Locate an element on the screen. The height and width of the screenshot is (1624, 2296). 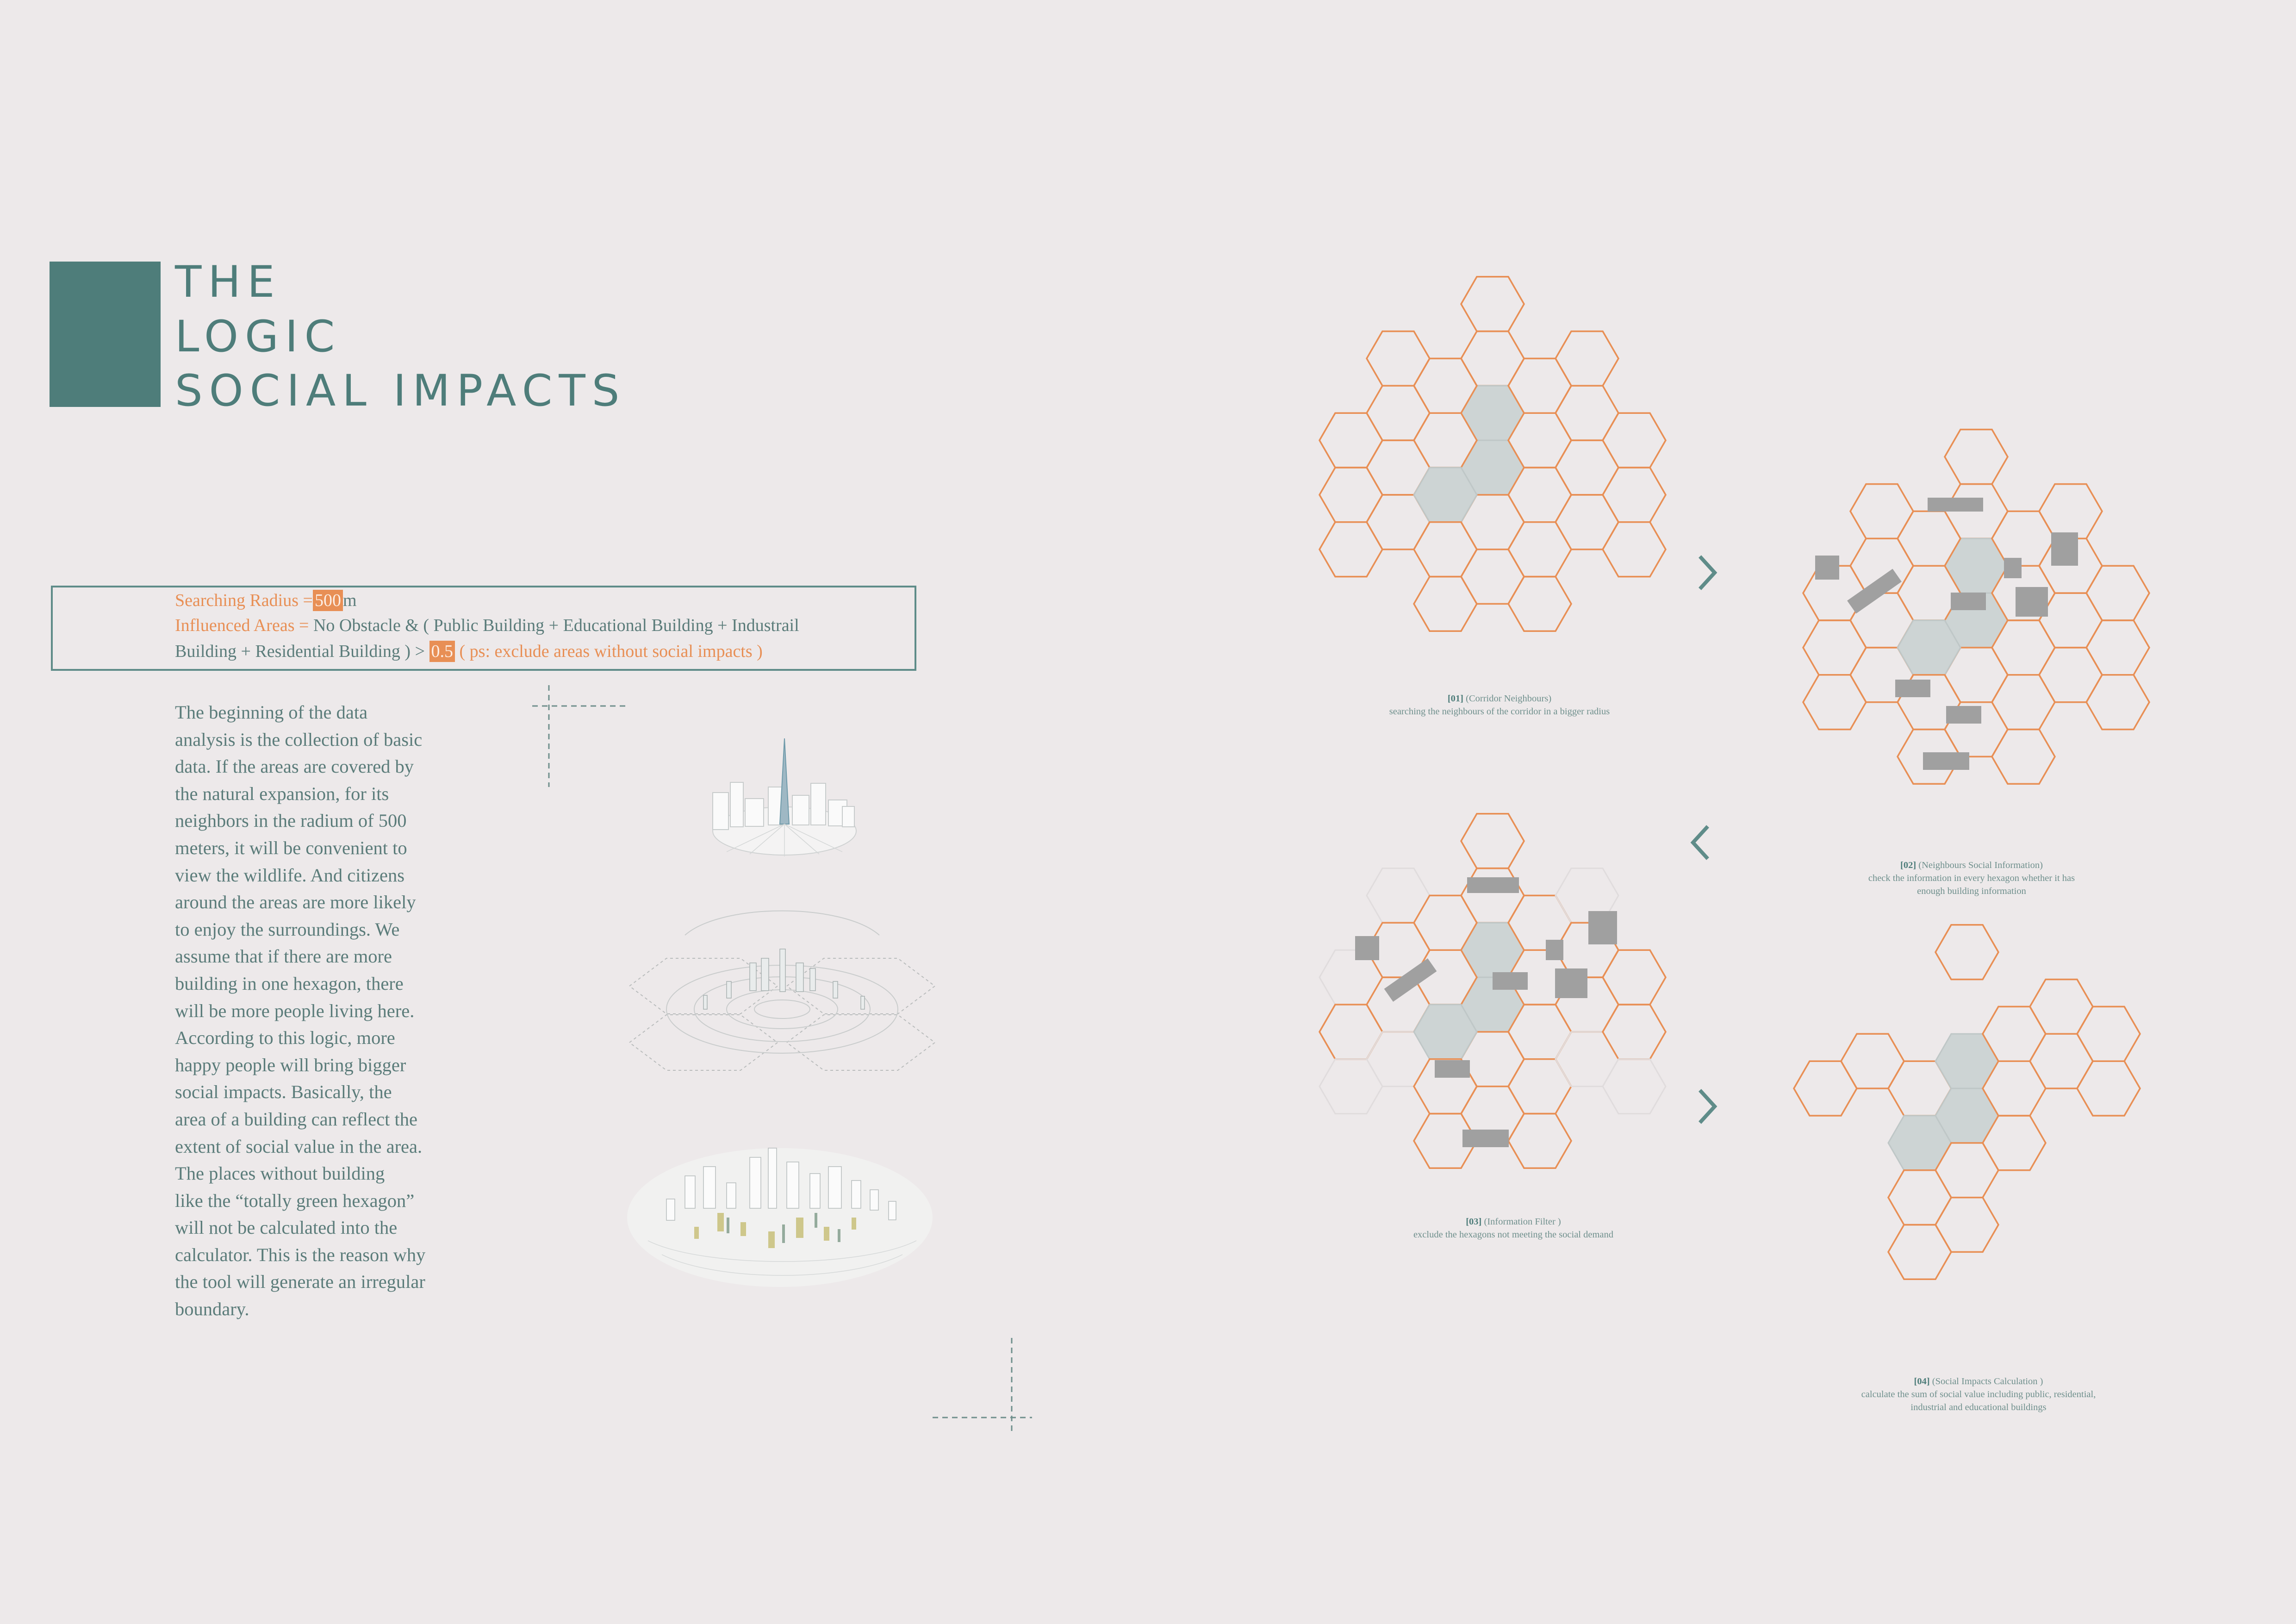
body-line: to enjoy the surroundings. We is located at coordinates (287, 929).